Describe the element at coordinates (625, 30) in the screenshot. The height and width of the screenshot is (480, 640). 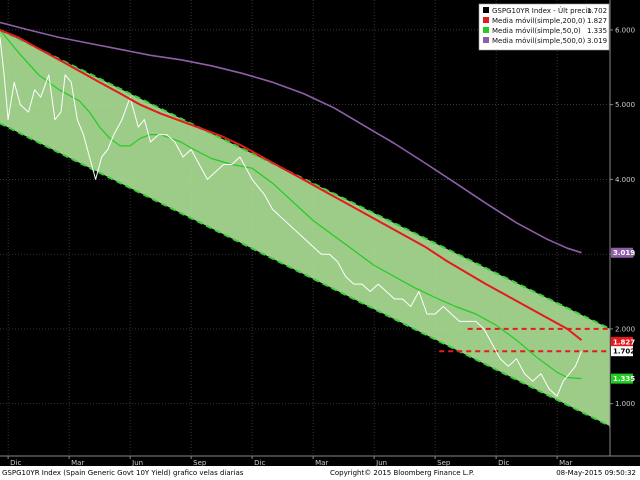
I see `y-tick-label: 6.000` at that location.